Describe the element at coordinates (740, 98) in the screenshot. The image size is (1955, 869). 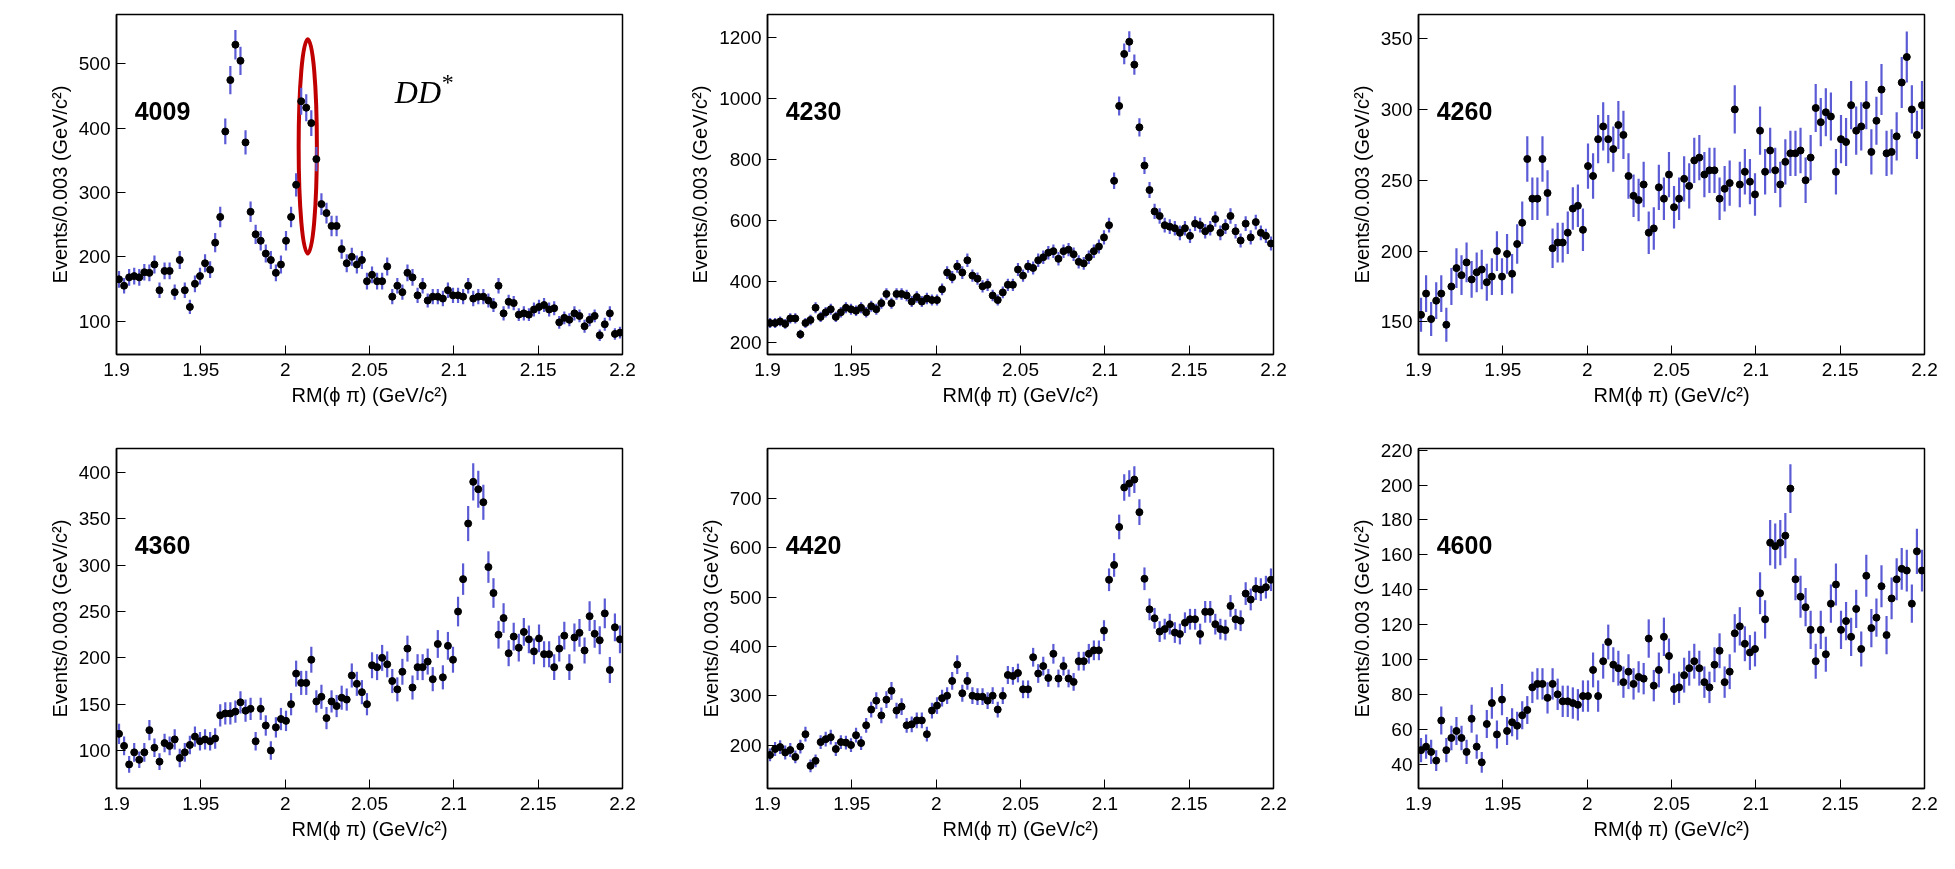
I see `y-tick-label: 1000` at that location.